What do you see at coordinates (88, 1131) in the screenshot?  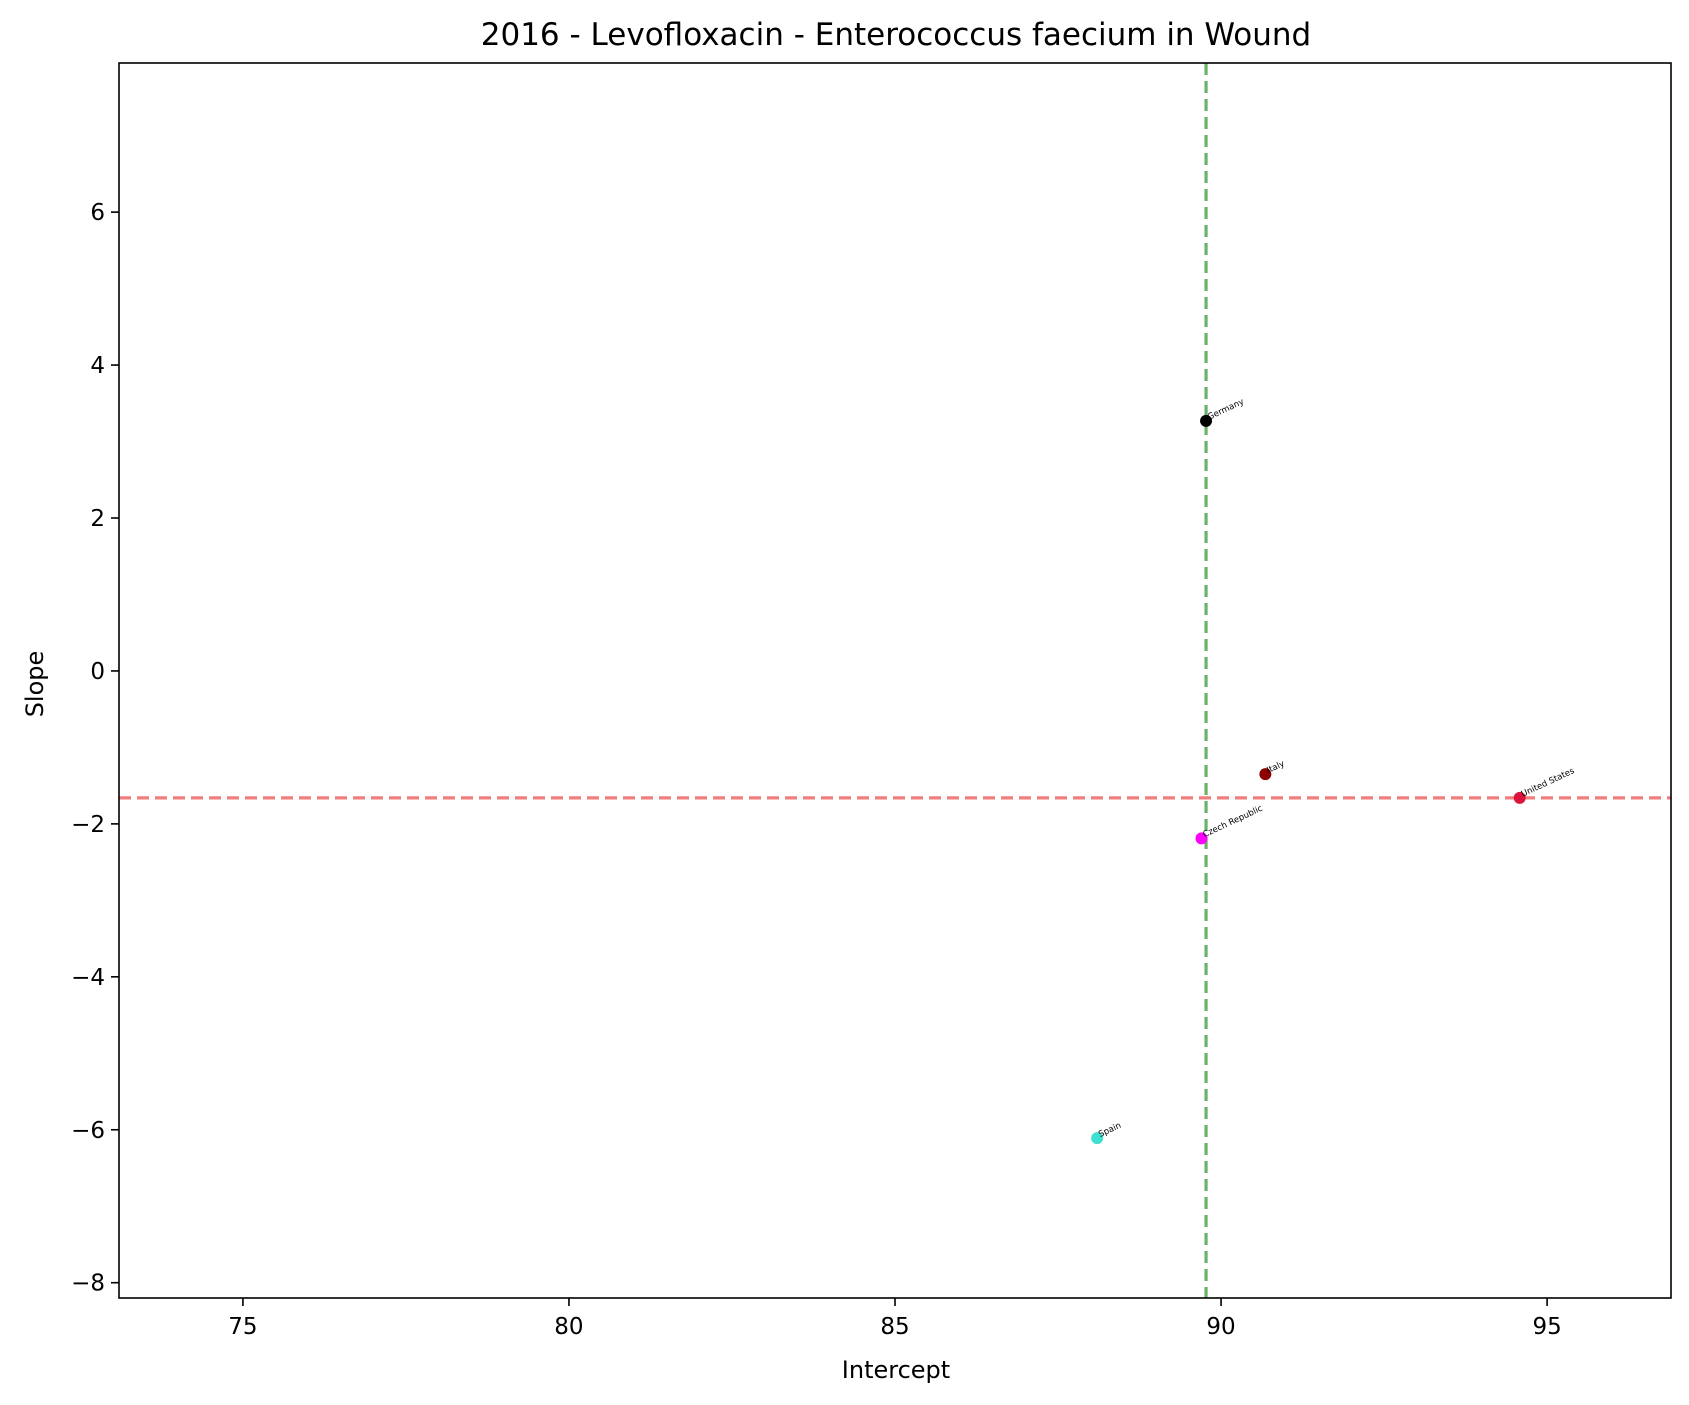 I see `y-tick-label: −6` at bounding box center [88, 1131].